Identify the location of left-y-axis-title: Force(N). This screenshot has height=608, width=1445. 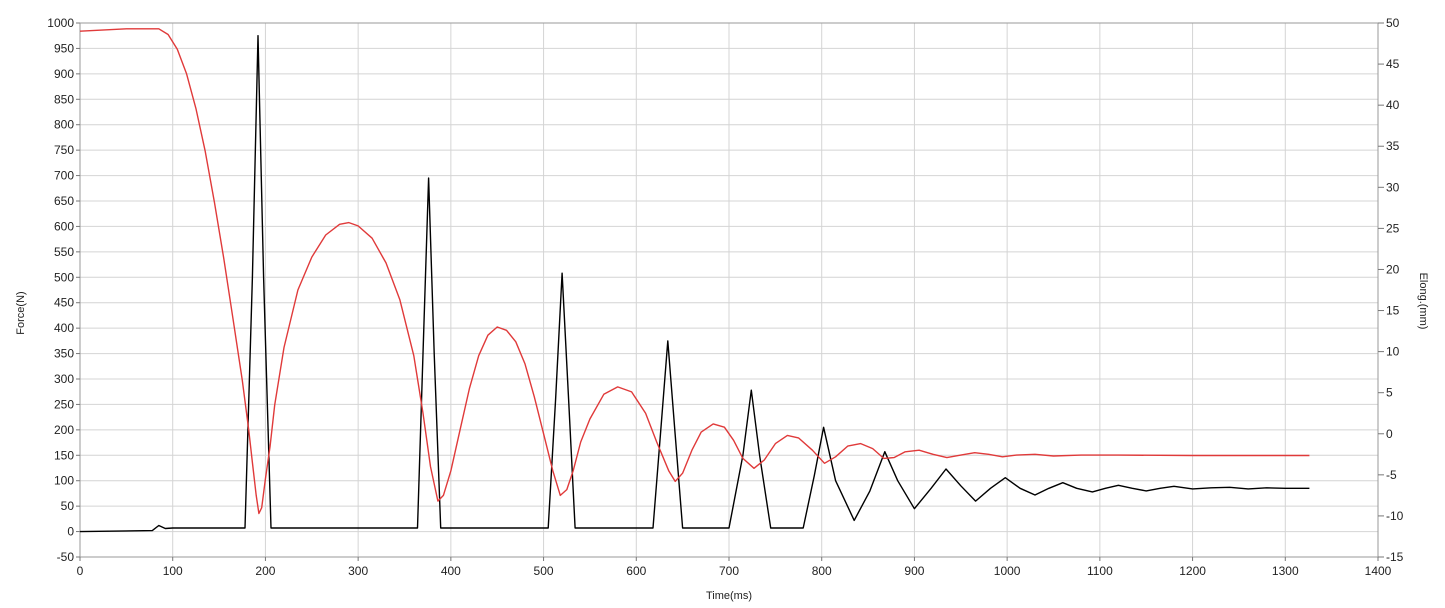
(21, 312).